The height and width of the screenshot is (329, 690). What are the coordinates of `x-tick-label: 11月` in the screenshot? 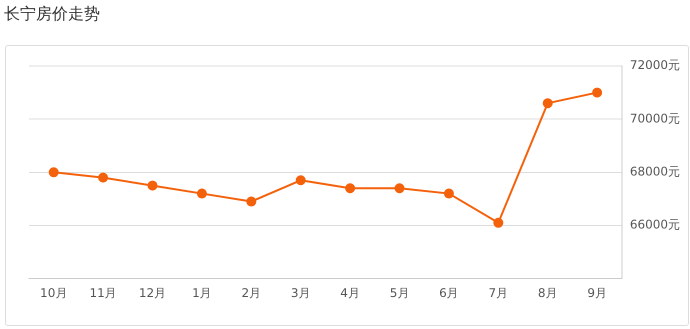 It's located at (103, 293).